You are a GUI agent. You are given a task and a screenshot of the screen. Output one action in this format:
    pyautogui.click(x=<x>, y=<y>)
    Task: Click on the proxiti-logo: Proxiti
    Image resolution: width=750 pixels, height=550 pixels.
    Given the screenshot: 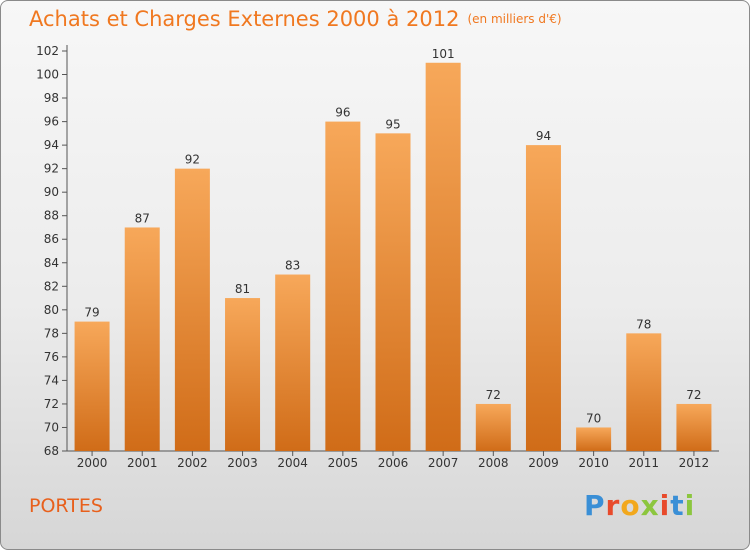 What is the action you would take?
    pyautogui.click(x=639, y=505)
    